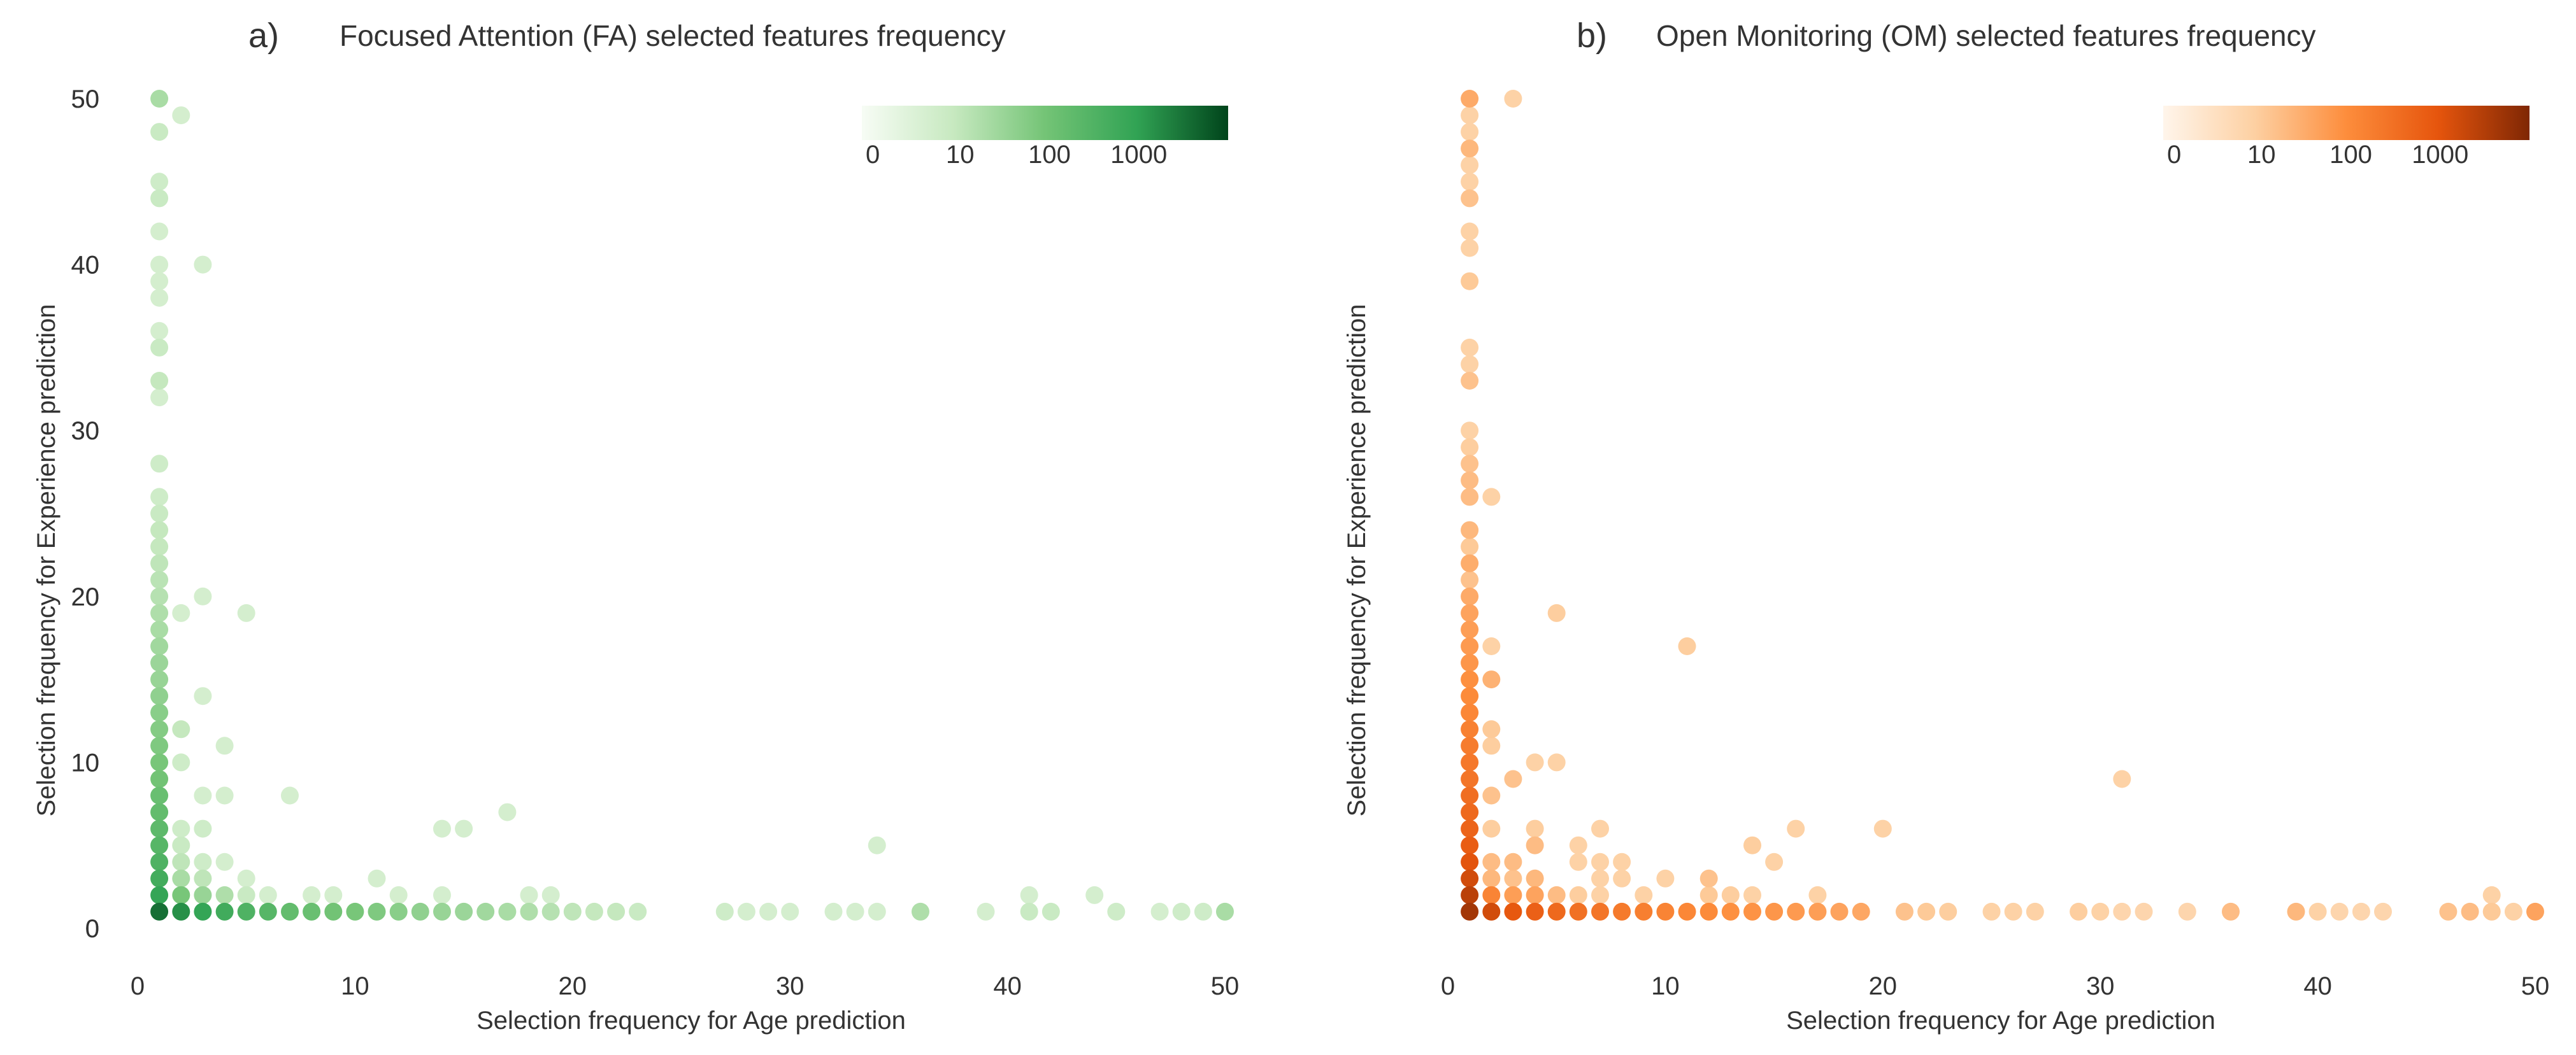 The width and height of the screenshot is (2576, 1055). Describe the element at coordinates (1666, 986) in the screenshot. I see `x-tick-label: 10` at that location.